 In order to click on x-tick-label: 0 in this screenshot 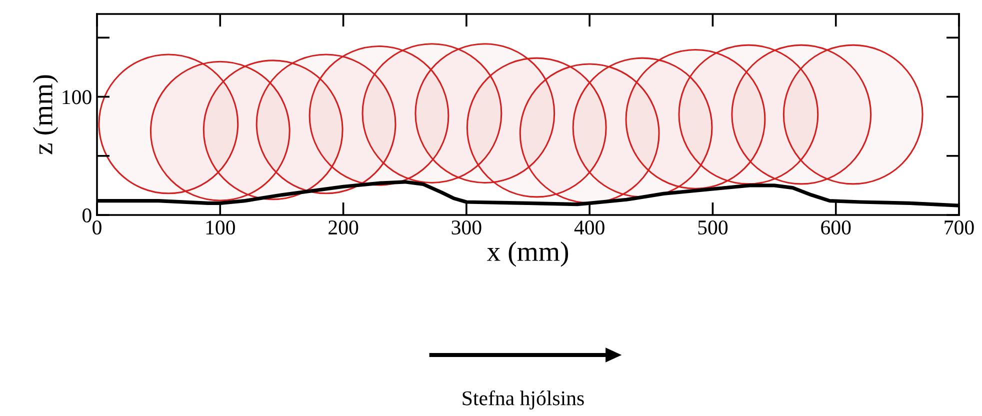, I will do `click(97, 227)`.